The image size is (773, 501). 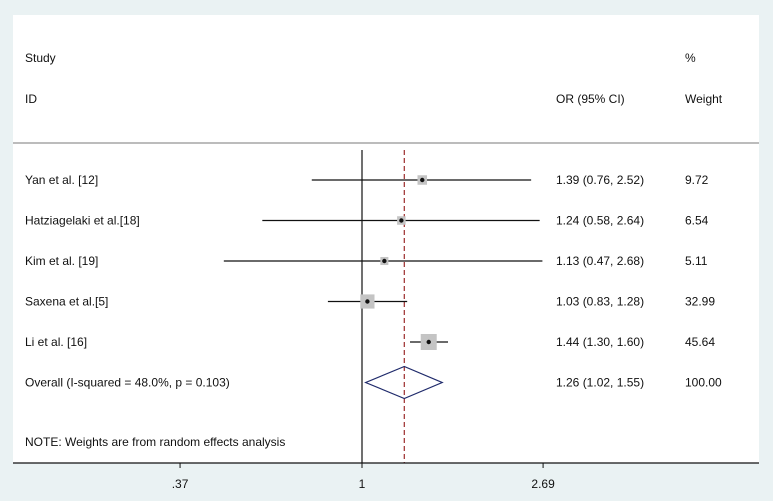 I want to click on x-tick-label: 1, so click(x=362, y=484).